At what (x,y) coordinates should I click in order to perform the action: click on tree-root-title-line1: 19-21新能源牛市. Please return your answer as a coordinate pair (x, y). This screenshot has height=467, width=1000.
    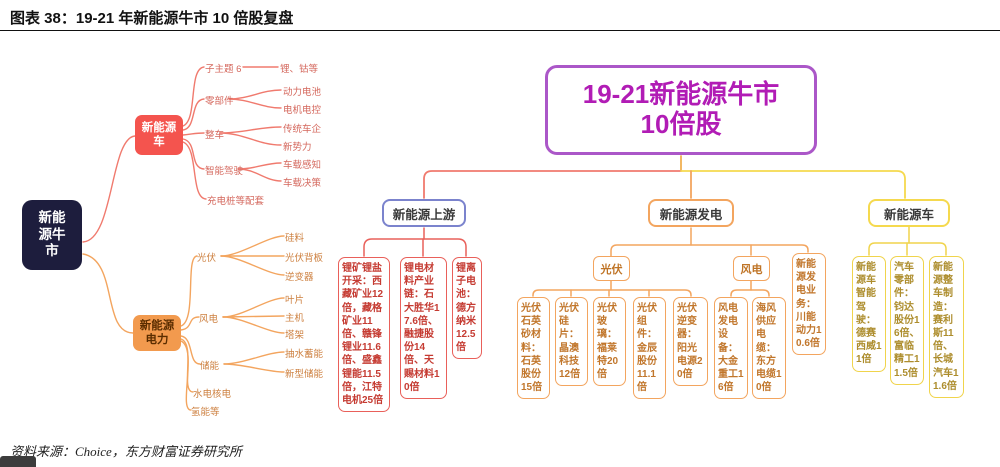
    Looking at the image, I should click on (681, 94).